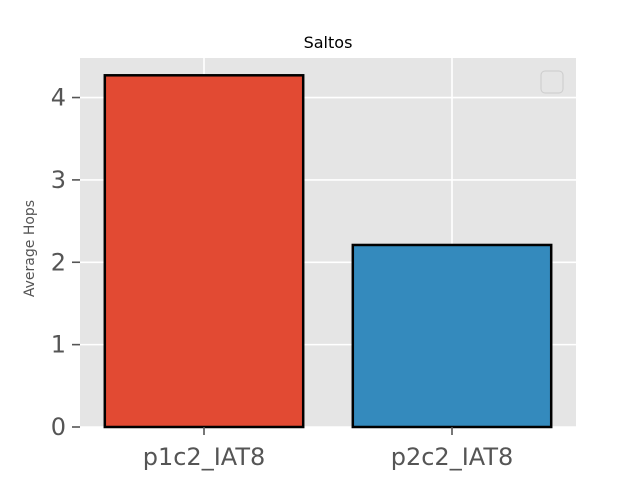 Image resolution: width=640 pixels, height=480 pixels. Describe the element at coordinates (452, 457) in the screenshot. I see `x-tick-label: p2c2_IAT8` at that location.